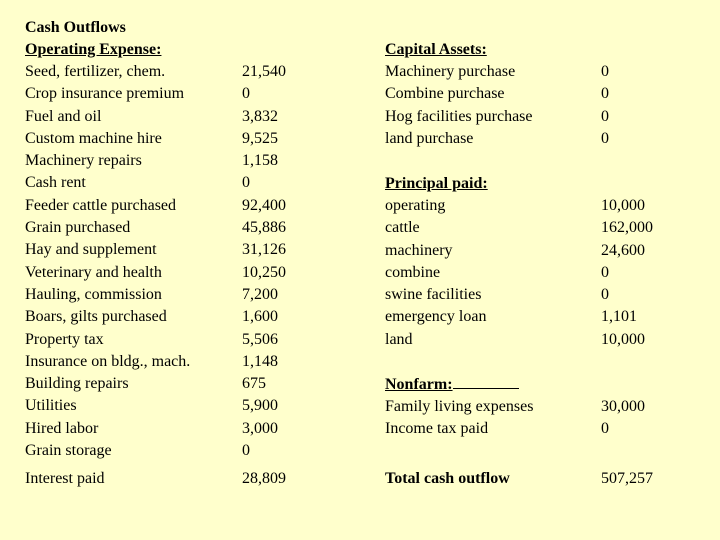 The height and width of the screenshot is (540, 720). What do you see at coordinates (627, 228) in the screenshot?
I see `principal-item-value: 162,000` at bounding box center [627, 228].